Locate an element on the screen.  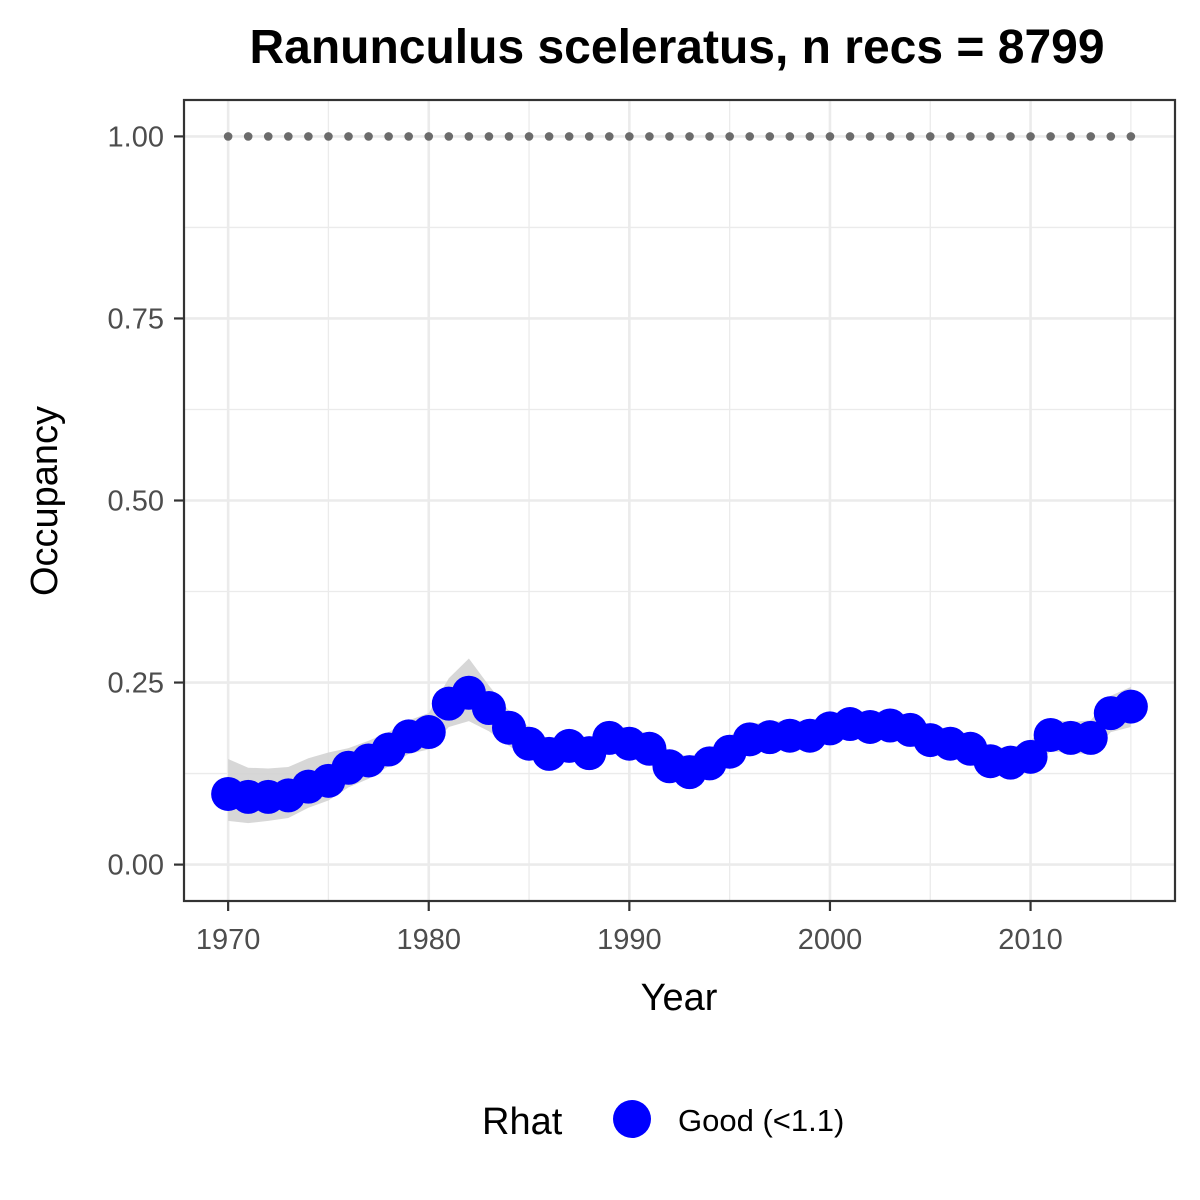
x-axis: 1970 1980 1990 2000 2010 is located at coordinates (629, 928).